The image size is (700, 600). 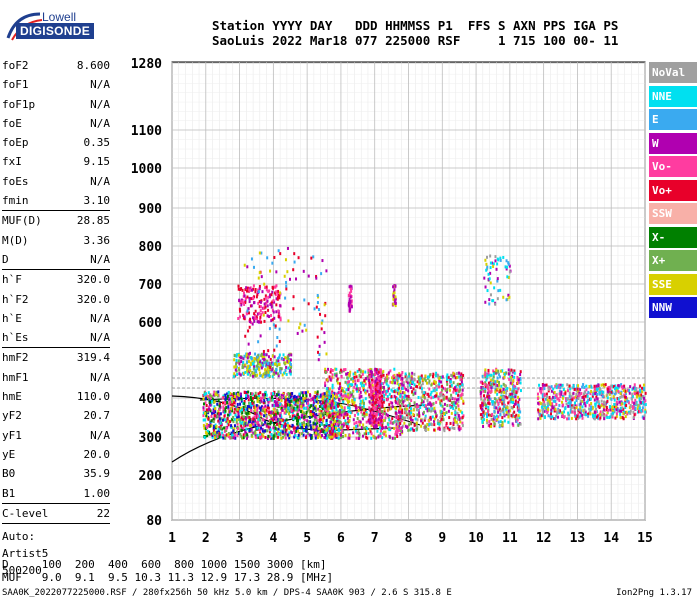 I want to click on y-tick-label: 500, so click(x=151, y=361).